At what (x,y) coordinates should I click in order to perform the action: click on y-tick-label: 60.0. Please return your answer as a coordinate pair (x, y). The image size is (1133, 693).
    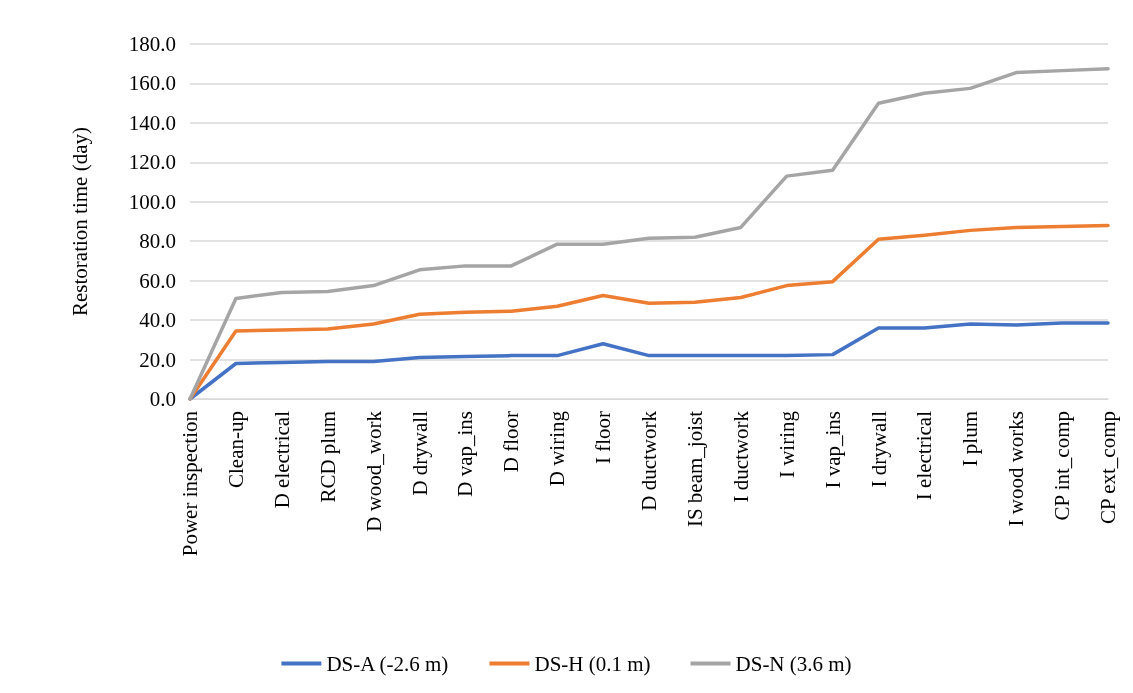
    Looking at the image, I should click on (157, 280).